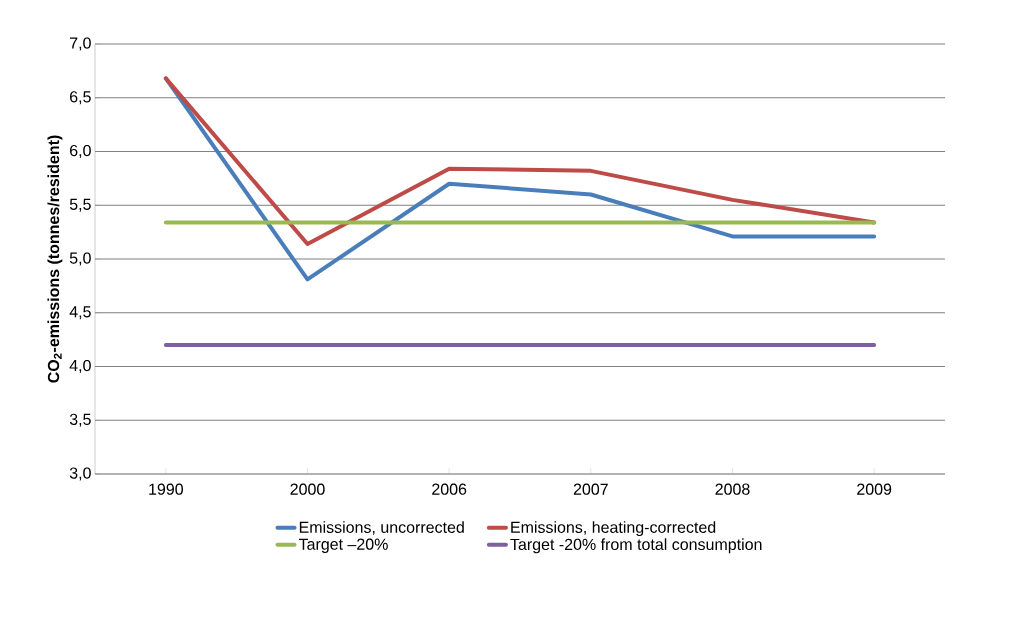 The width and height of the screenshot is (1032, 624). Describe the element at coordinates (80, 366) in the screenshot. I see `y-tick-label: 4,0` at that location.